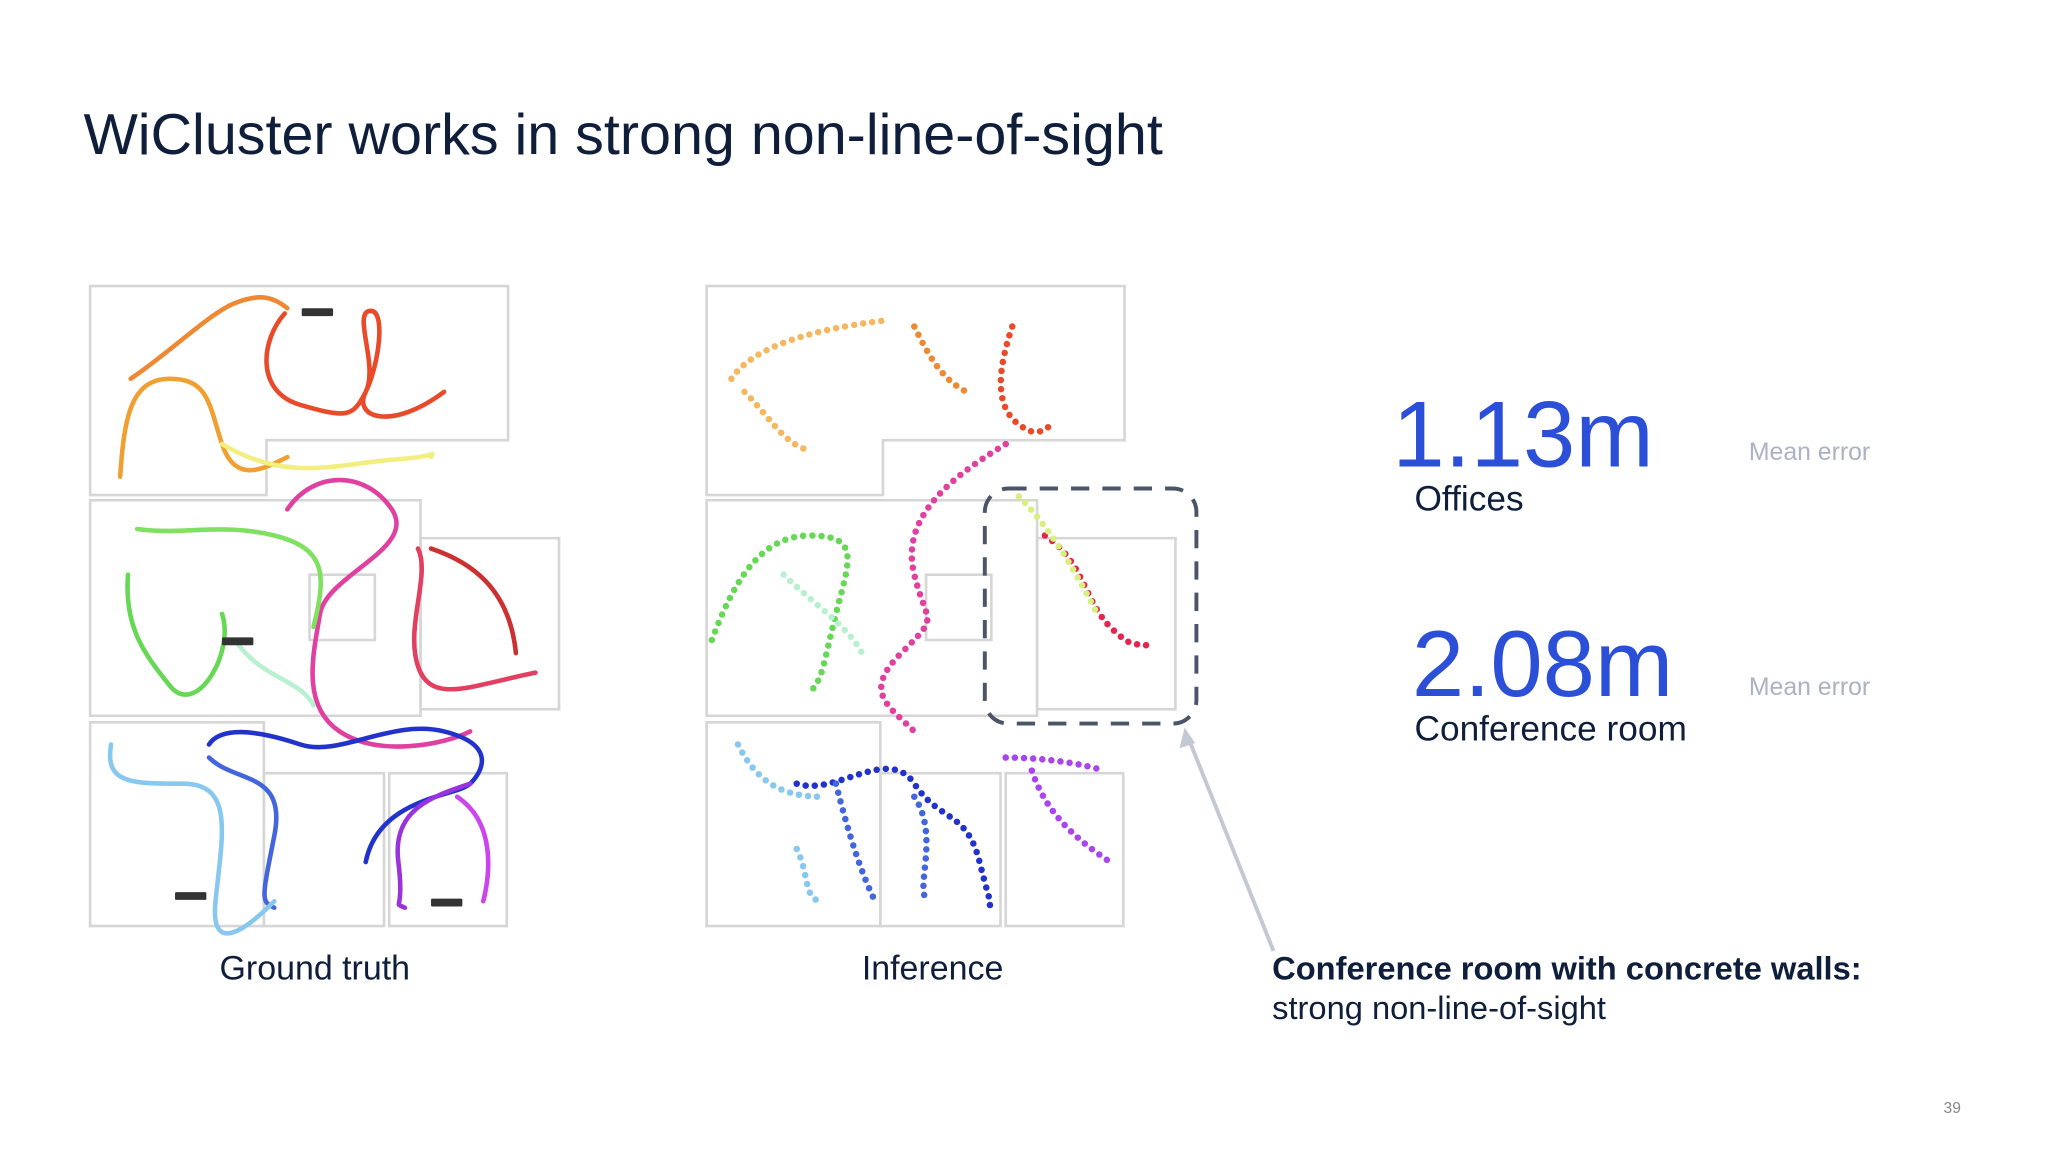  Describe the element at coordinates (933, 969) in the screenshot. I see `panel-label: Inference` at that location.